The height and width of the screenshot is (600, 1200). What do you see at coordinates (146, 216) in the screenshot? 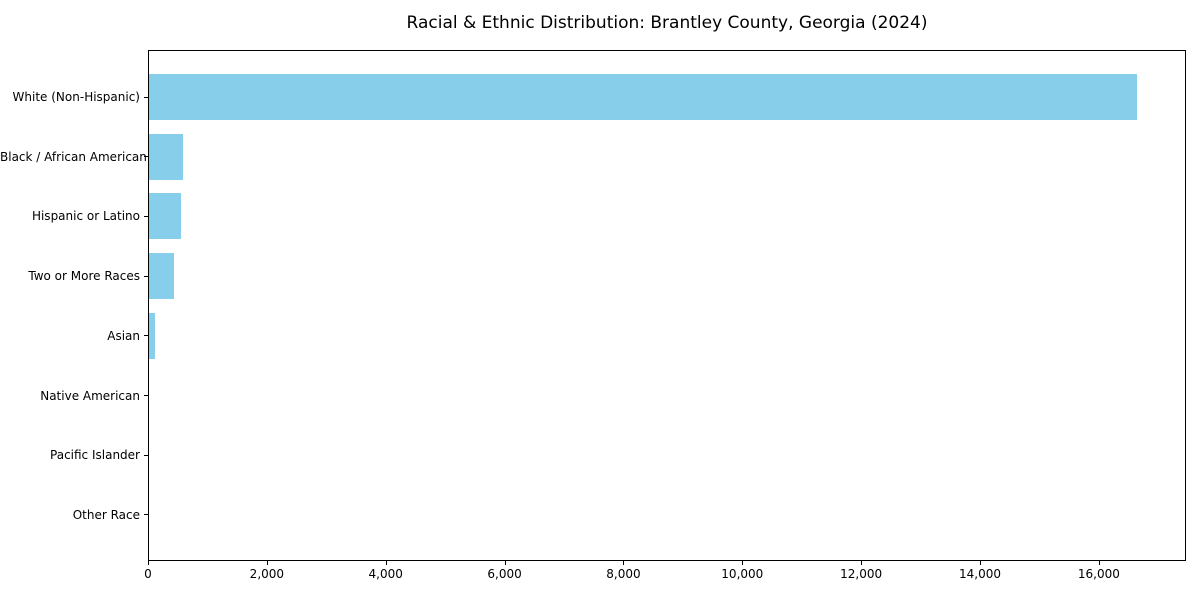
I see `ytick-mark-hispanic-or-latino` at bounding box center [146, 216].